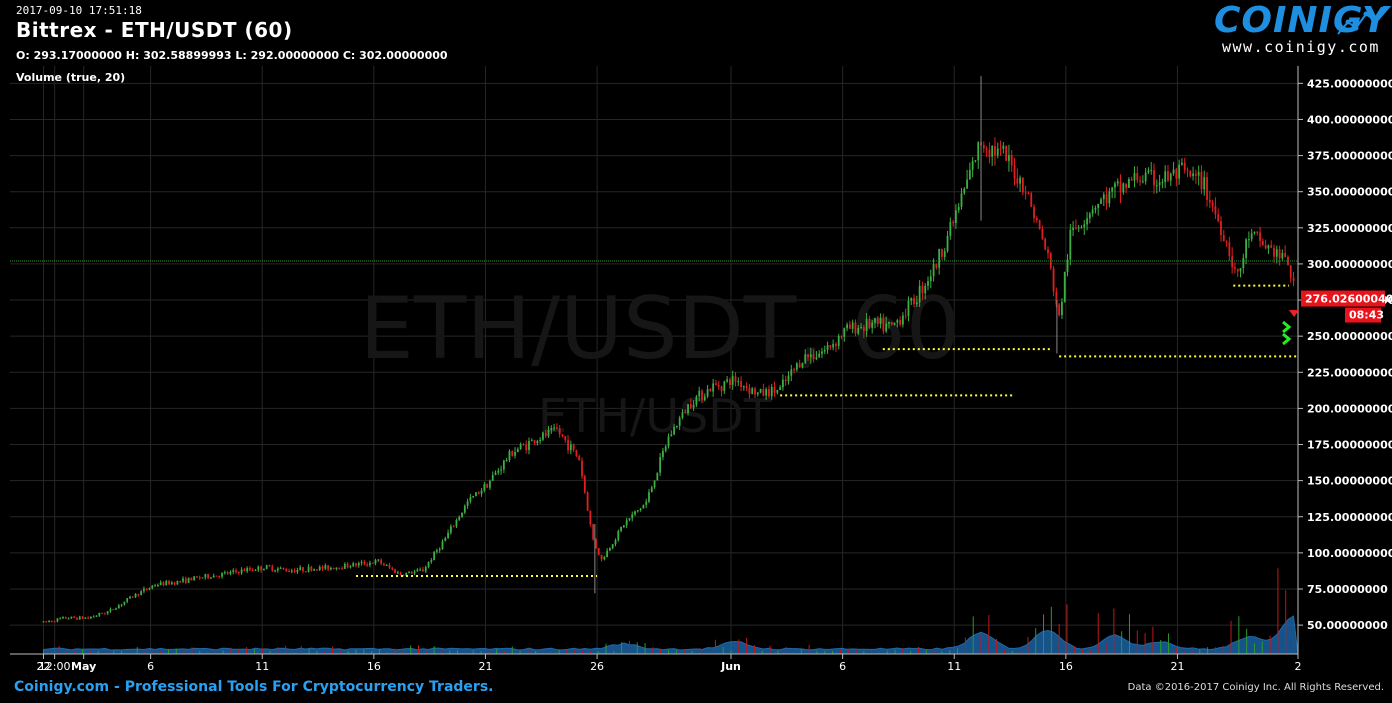 Image resolution: width=1392 pixels, height=703 pixels. What do you see at coordinates (43, 666) in the screenshot?
I see `x-tick-label: 22` at bounding box center [43, 666].